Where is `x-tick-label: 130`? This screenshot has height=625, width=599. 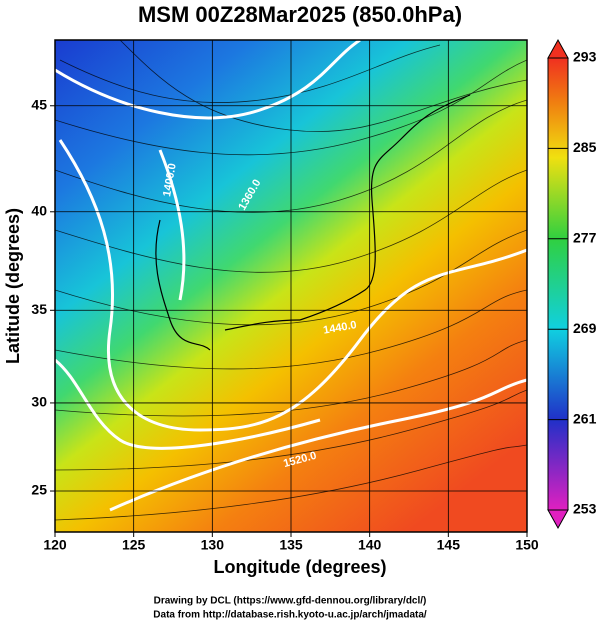 x-tick-label: 130 is located at coordinates (213, 545).